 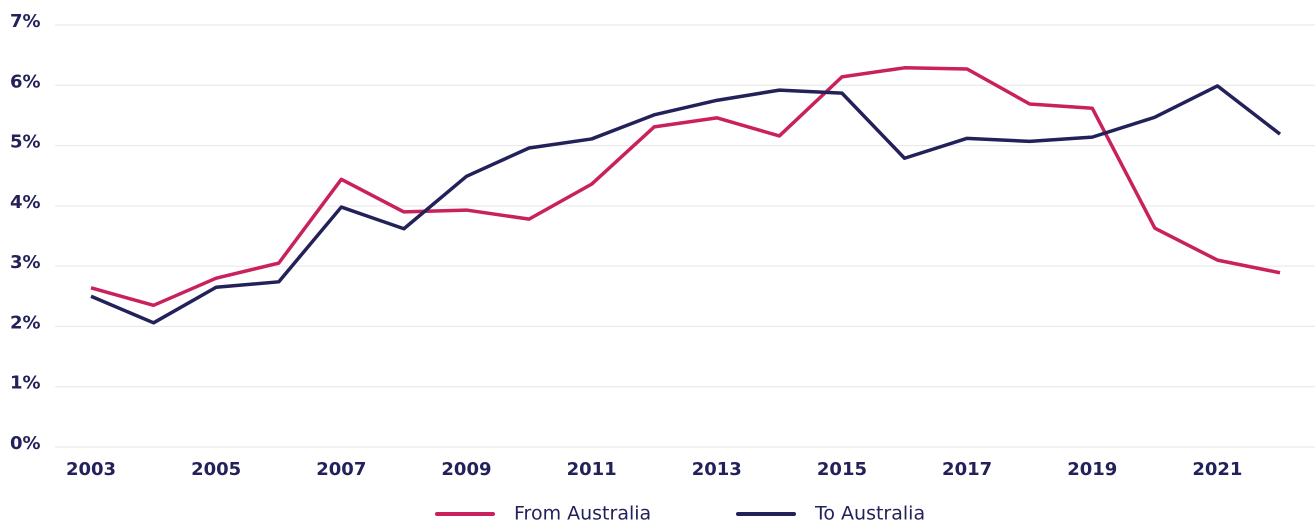 What do you see at coordinates (25, 21) in the screenshot?
I see `y-tick-label: 7%` at bounding box center [25, 21].